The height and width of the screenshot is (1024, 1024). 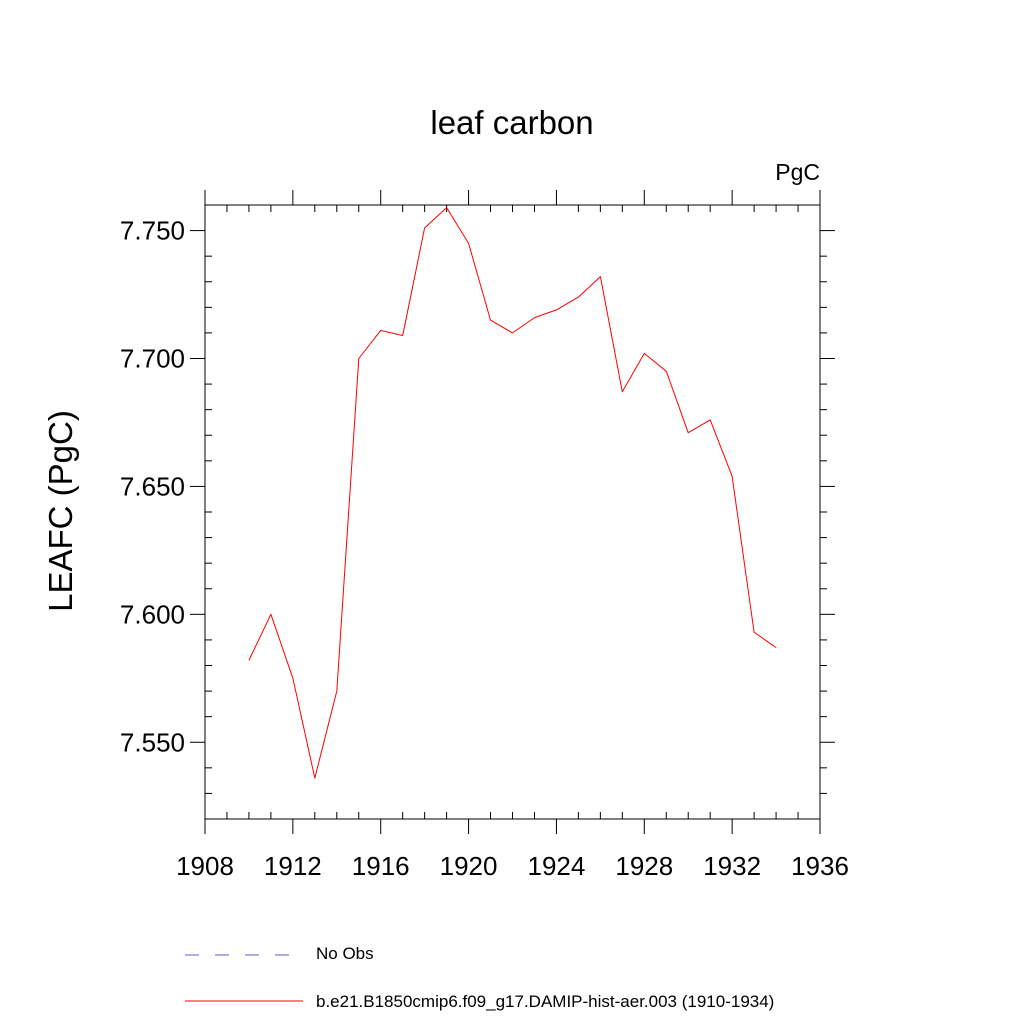 I want to click on y-tick-label: 7.650, so click(x=152, y=486).